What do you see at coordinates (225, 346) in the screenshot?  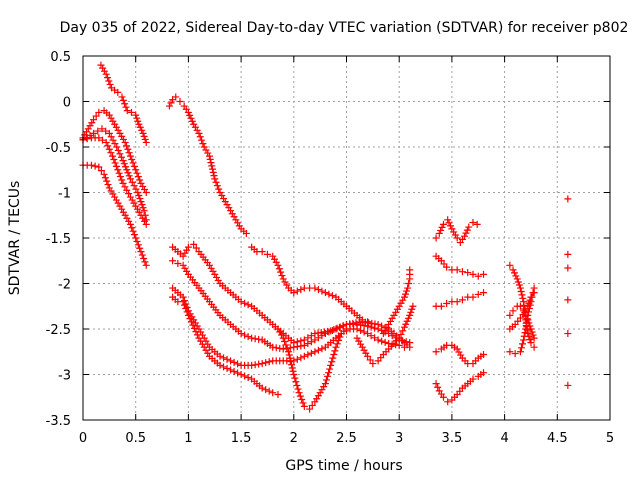 I see `series-track-j` at bounding box center [225, 346].